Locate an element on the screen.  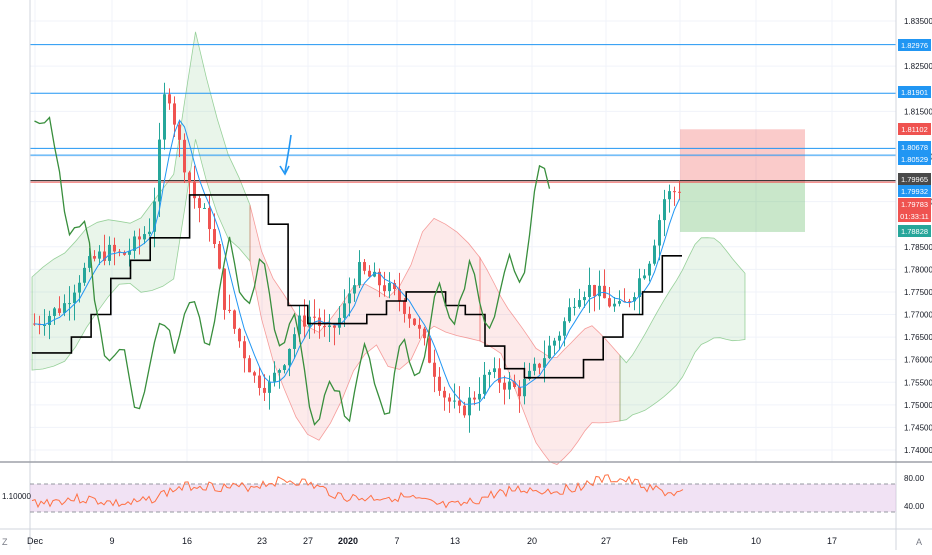
price-tag-label: 1.80529 is located at coordinates (914, 159).